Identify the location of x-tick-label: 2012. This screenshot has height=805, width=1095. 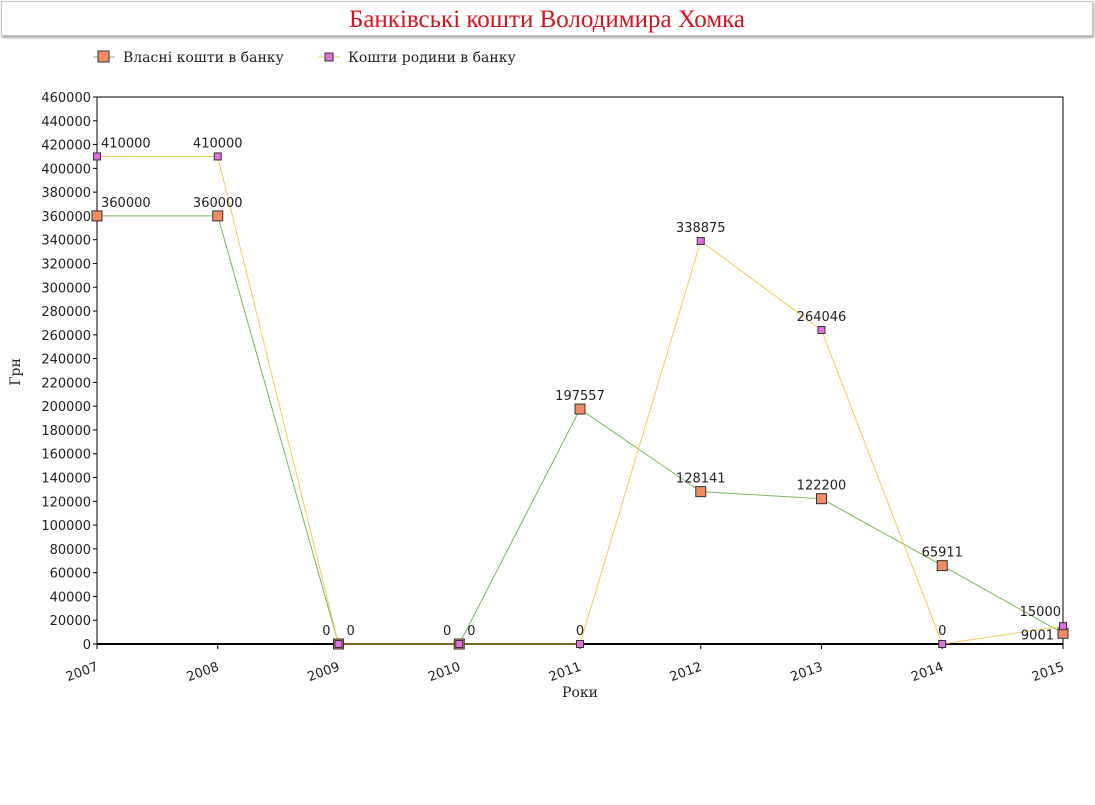
(686, 672).